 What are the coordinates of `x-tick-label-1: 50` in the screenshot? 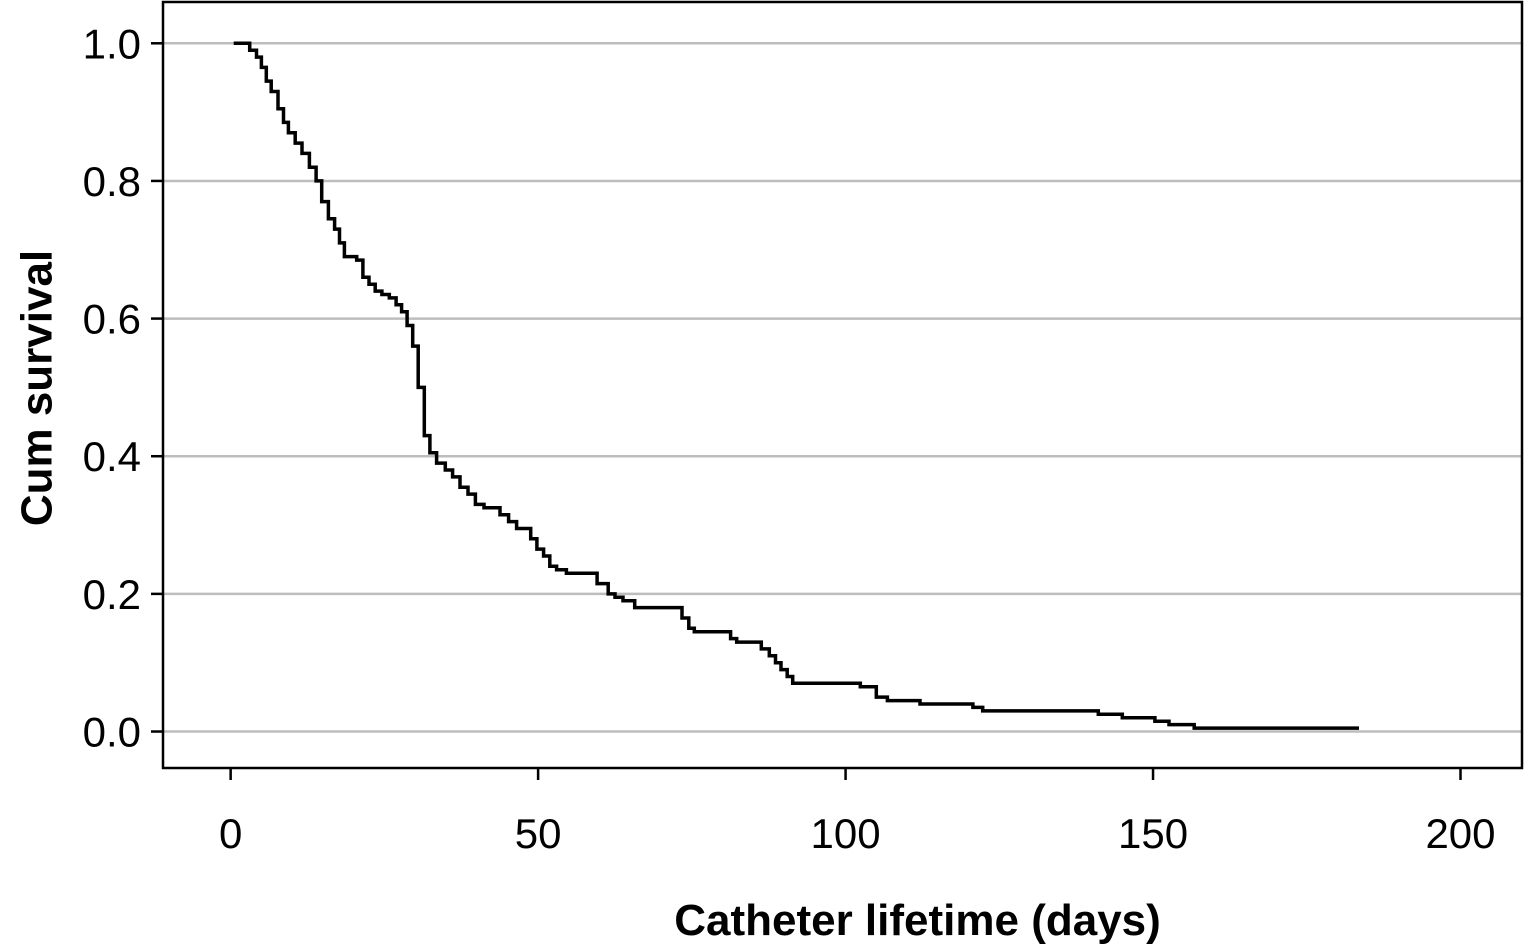 It's located at (538, 833).